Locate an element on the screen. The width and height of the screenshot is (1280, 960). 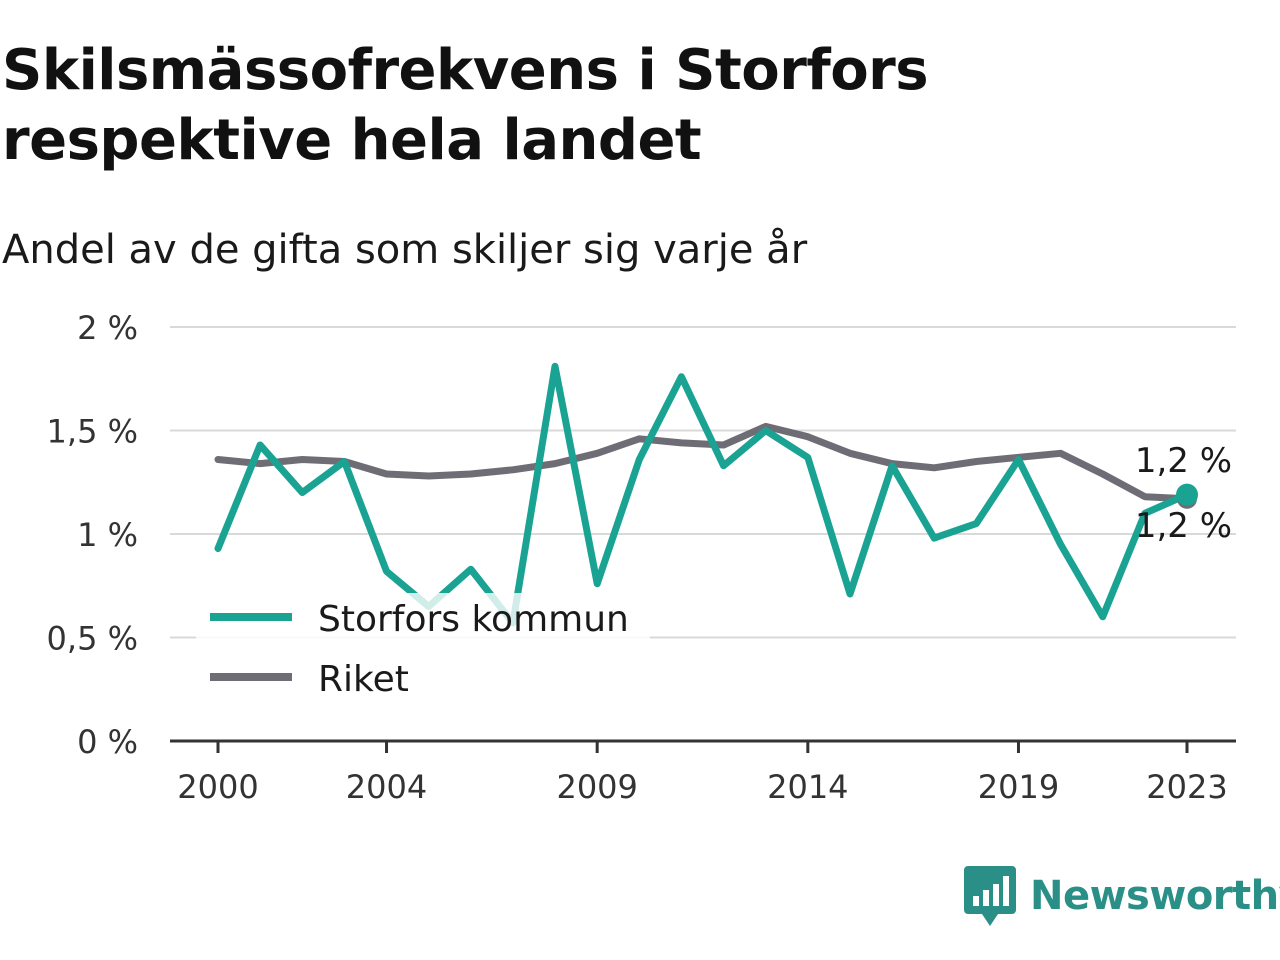
y-tick-label: 0,5 % is located at coordinates (92, 639).